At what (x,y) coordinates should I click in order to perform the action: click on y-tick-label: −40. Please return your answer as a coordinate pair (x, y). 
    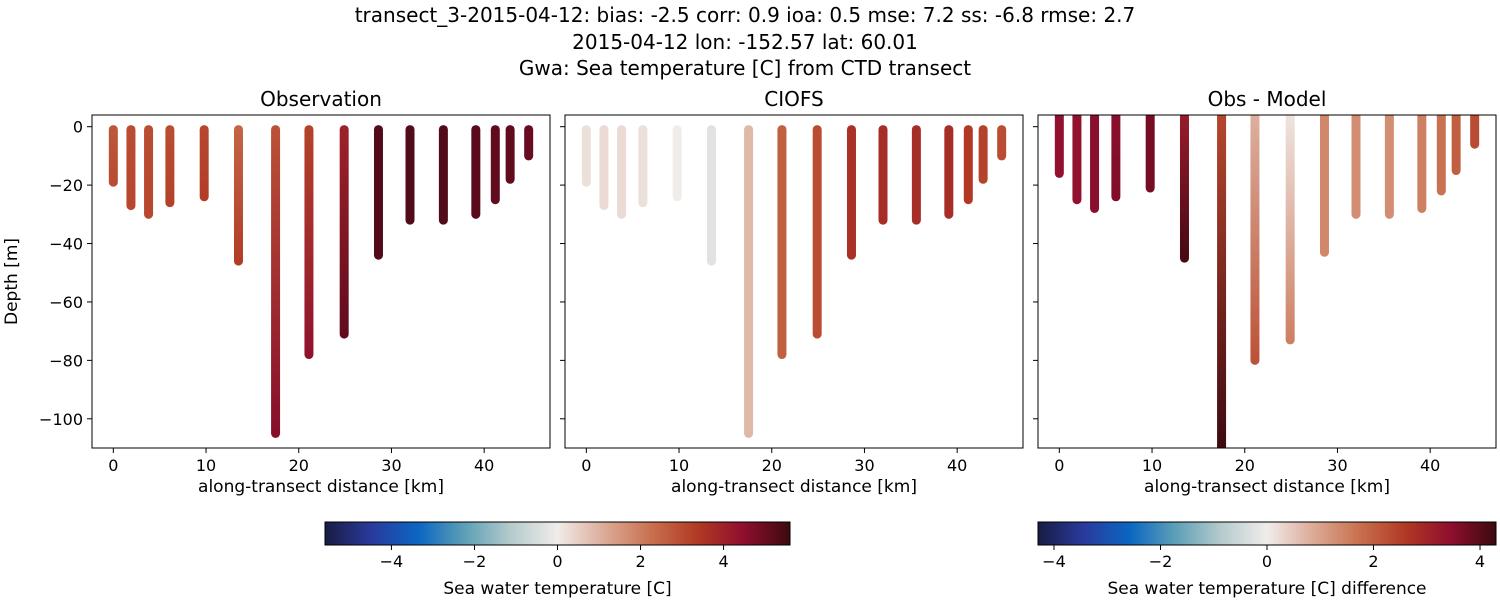
    Looking at the image, I should click on (66, 244).